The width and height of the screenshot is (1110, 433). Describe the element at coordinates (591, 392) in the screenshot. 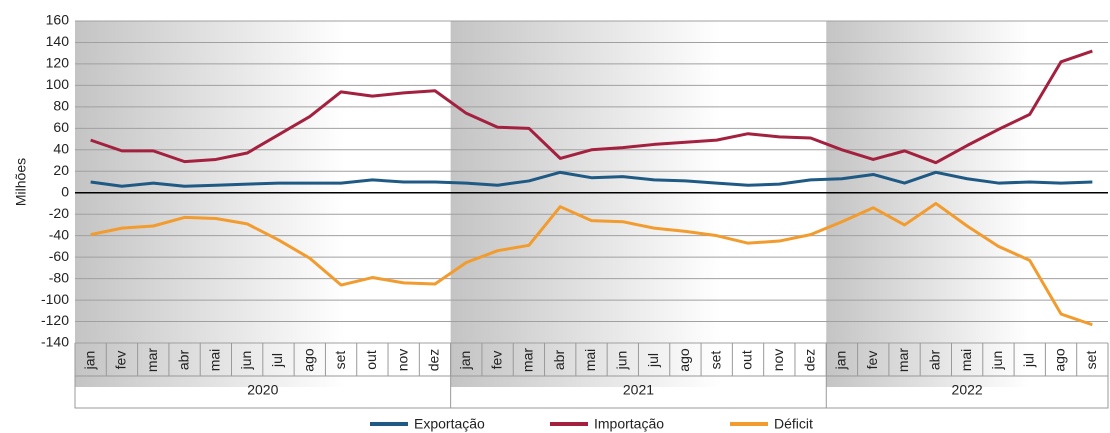

I see `year-area` at that location.